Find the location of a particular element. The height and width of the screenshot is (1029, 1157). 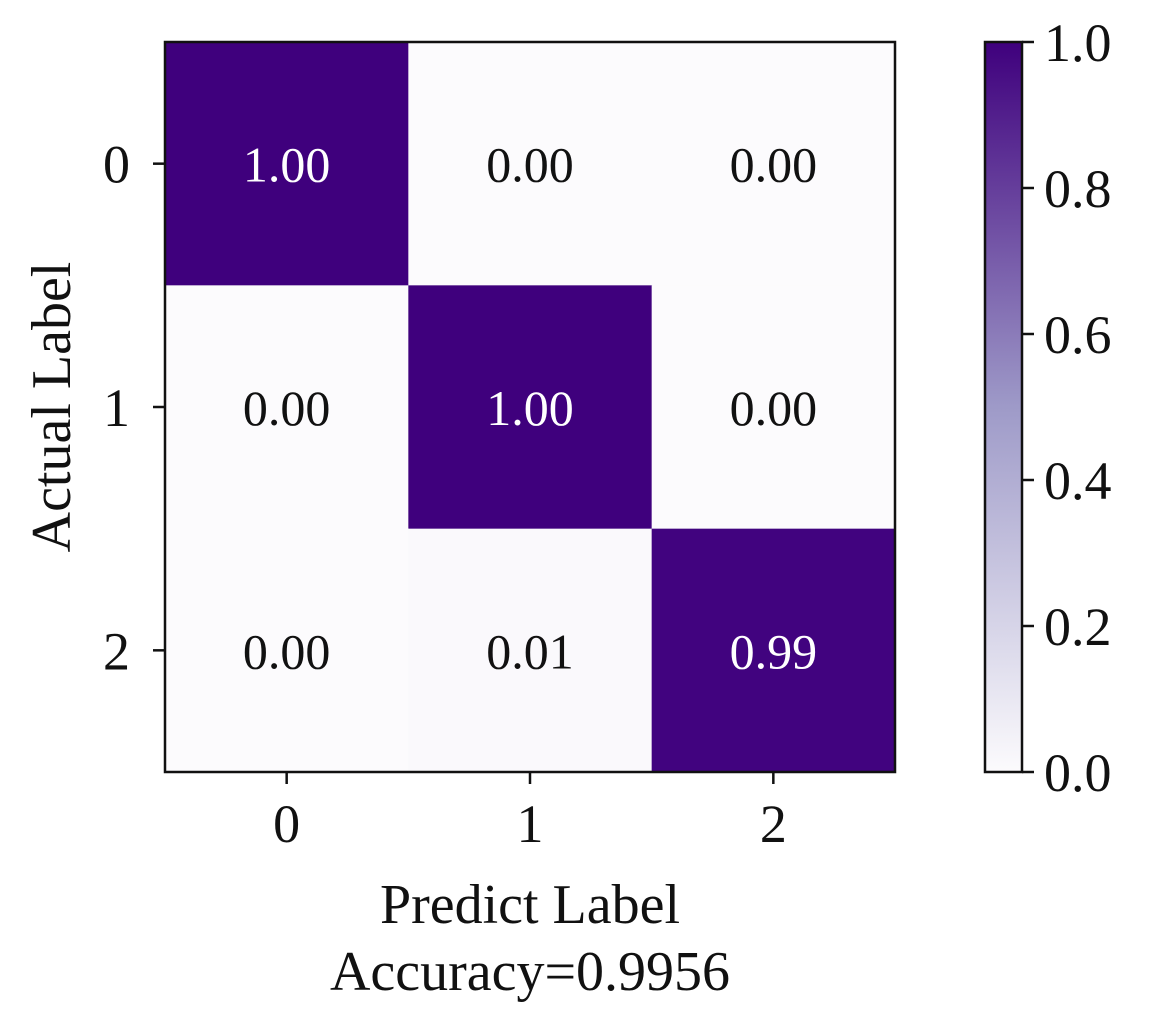

cell-value-label-2-0: 0.00 is located at coordinates (287, 651).